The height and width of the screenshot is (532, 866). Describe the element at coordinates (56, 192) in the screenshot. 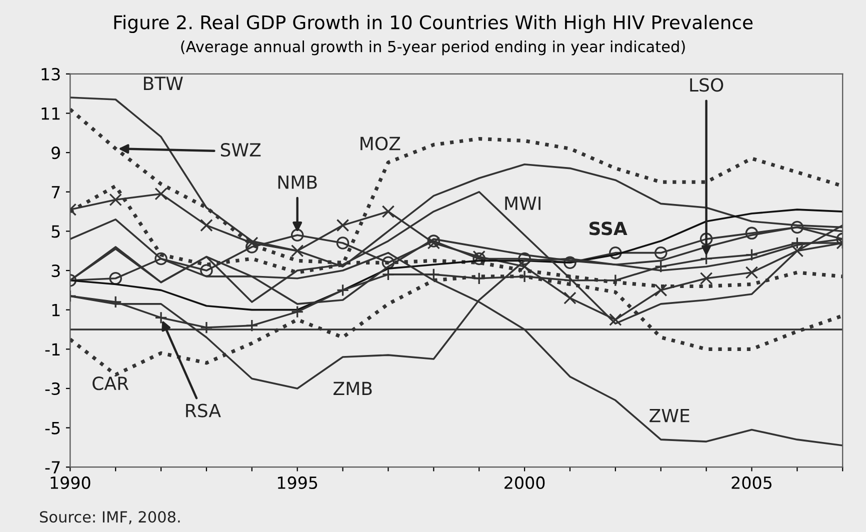

I see `y-tick-label: 7` at that location.